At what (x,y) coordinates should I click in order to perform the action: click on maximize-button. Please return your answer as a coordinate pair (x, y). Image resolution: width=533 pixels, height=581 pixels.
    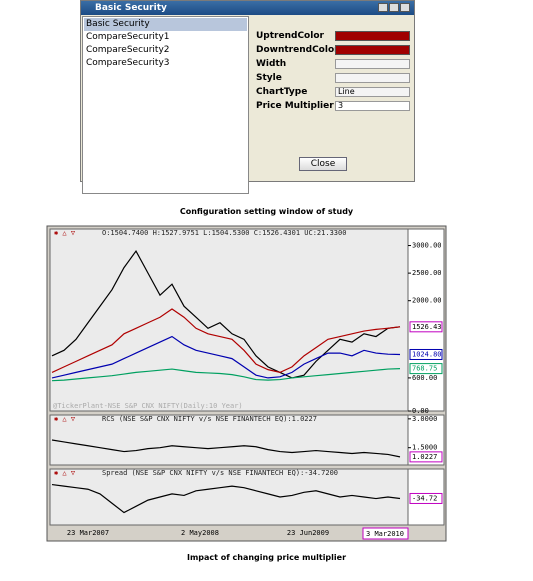
    Looking at the image, I should click on (394, 7).